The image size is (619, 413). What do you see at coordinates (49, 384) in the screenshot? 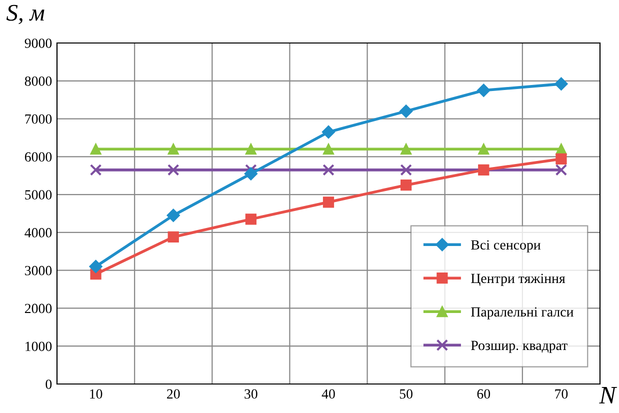
I see `y-tick-label: 0` at bounding box center [49, 384].